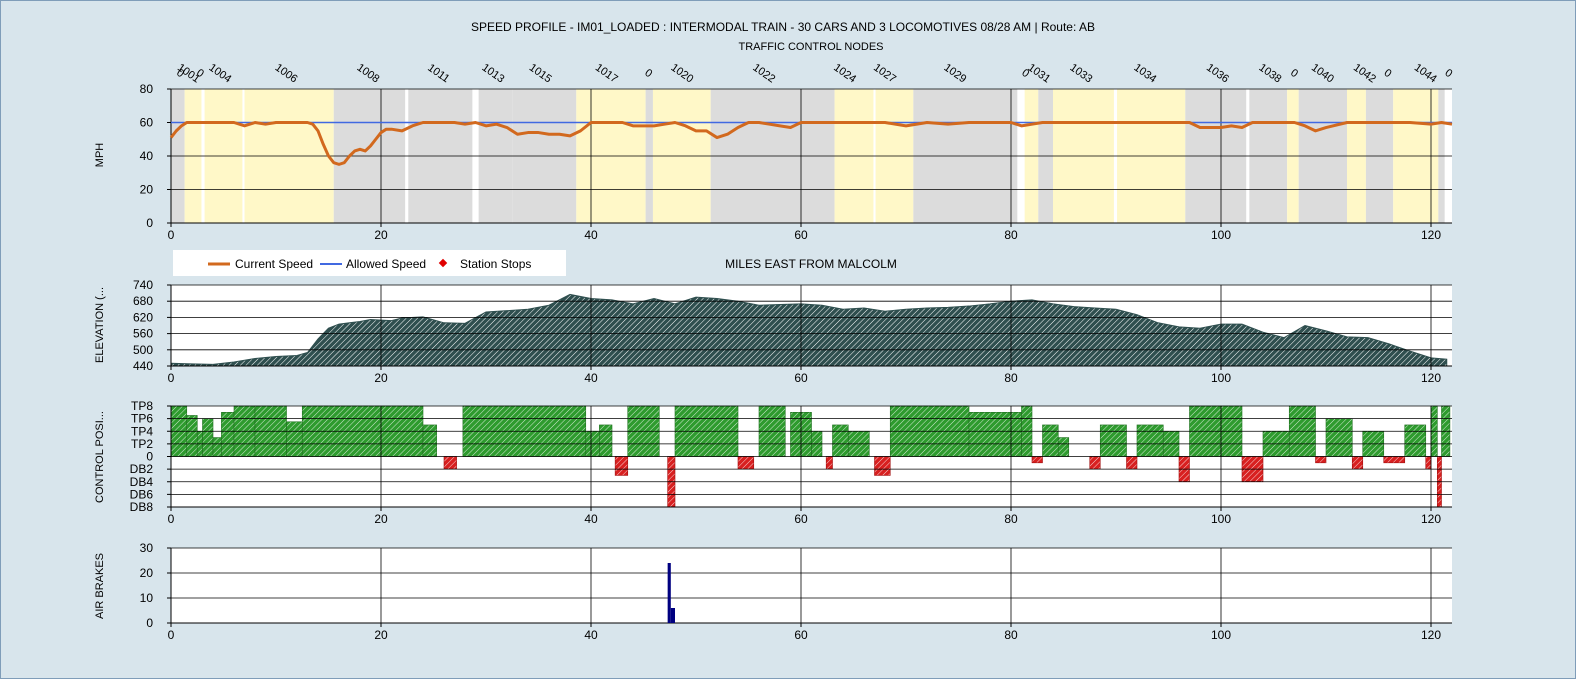  What do you see at coordinates (801, 378) in the screenshot?
I see `elevation-x-tick-label: 60` at bounding box center [801, 378].